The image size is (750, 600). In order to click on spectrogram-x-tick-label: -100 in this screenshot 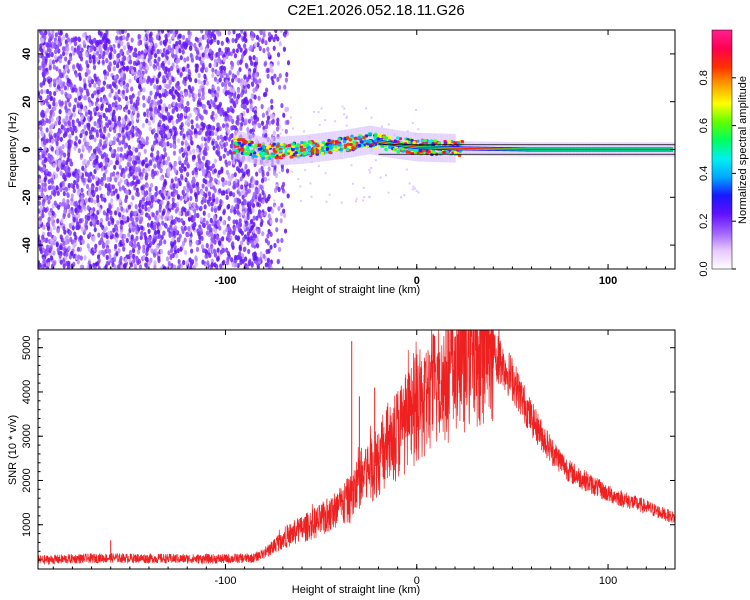, I will do `click(225, 281)`.